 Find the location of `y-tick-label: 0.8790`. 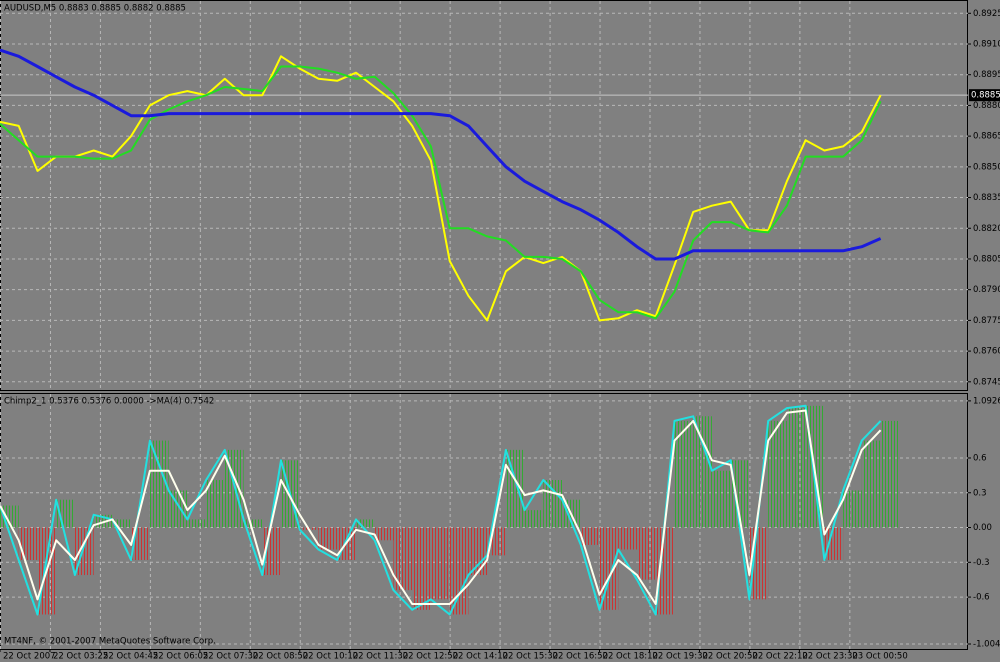

y-tick-label: 0.8790 is located at coordinates (986, 290).